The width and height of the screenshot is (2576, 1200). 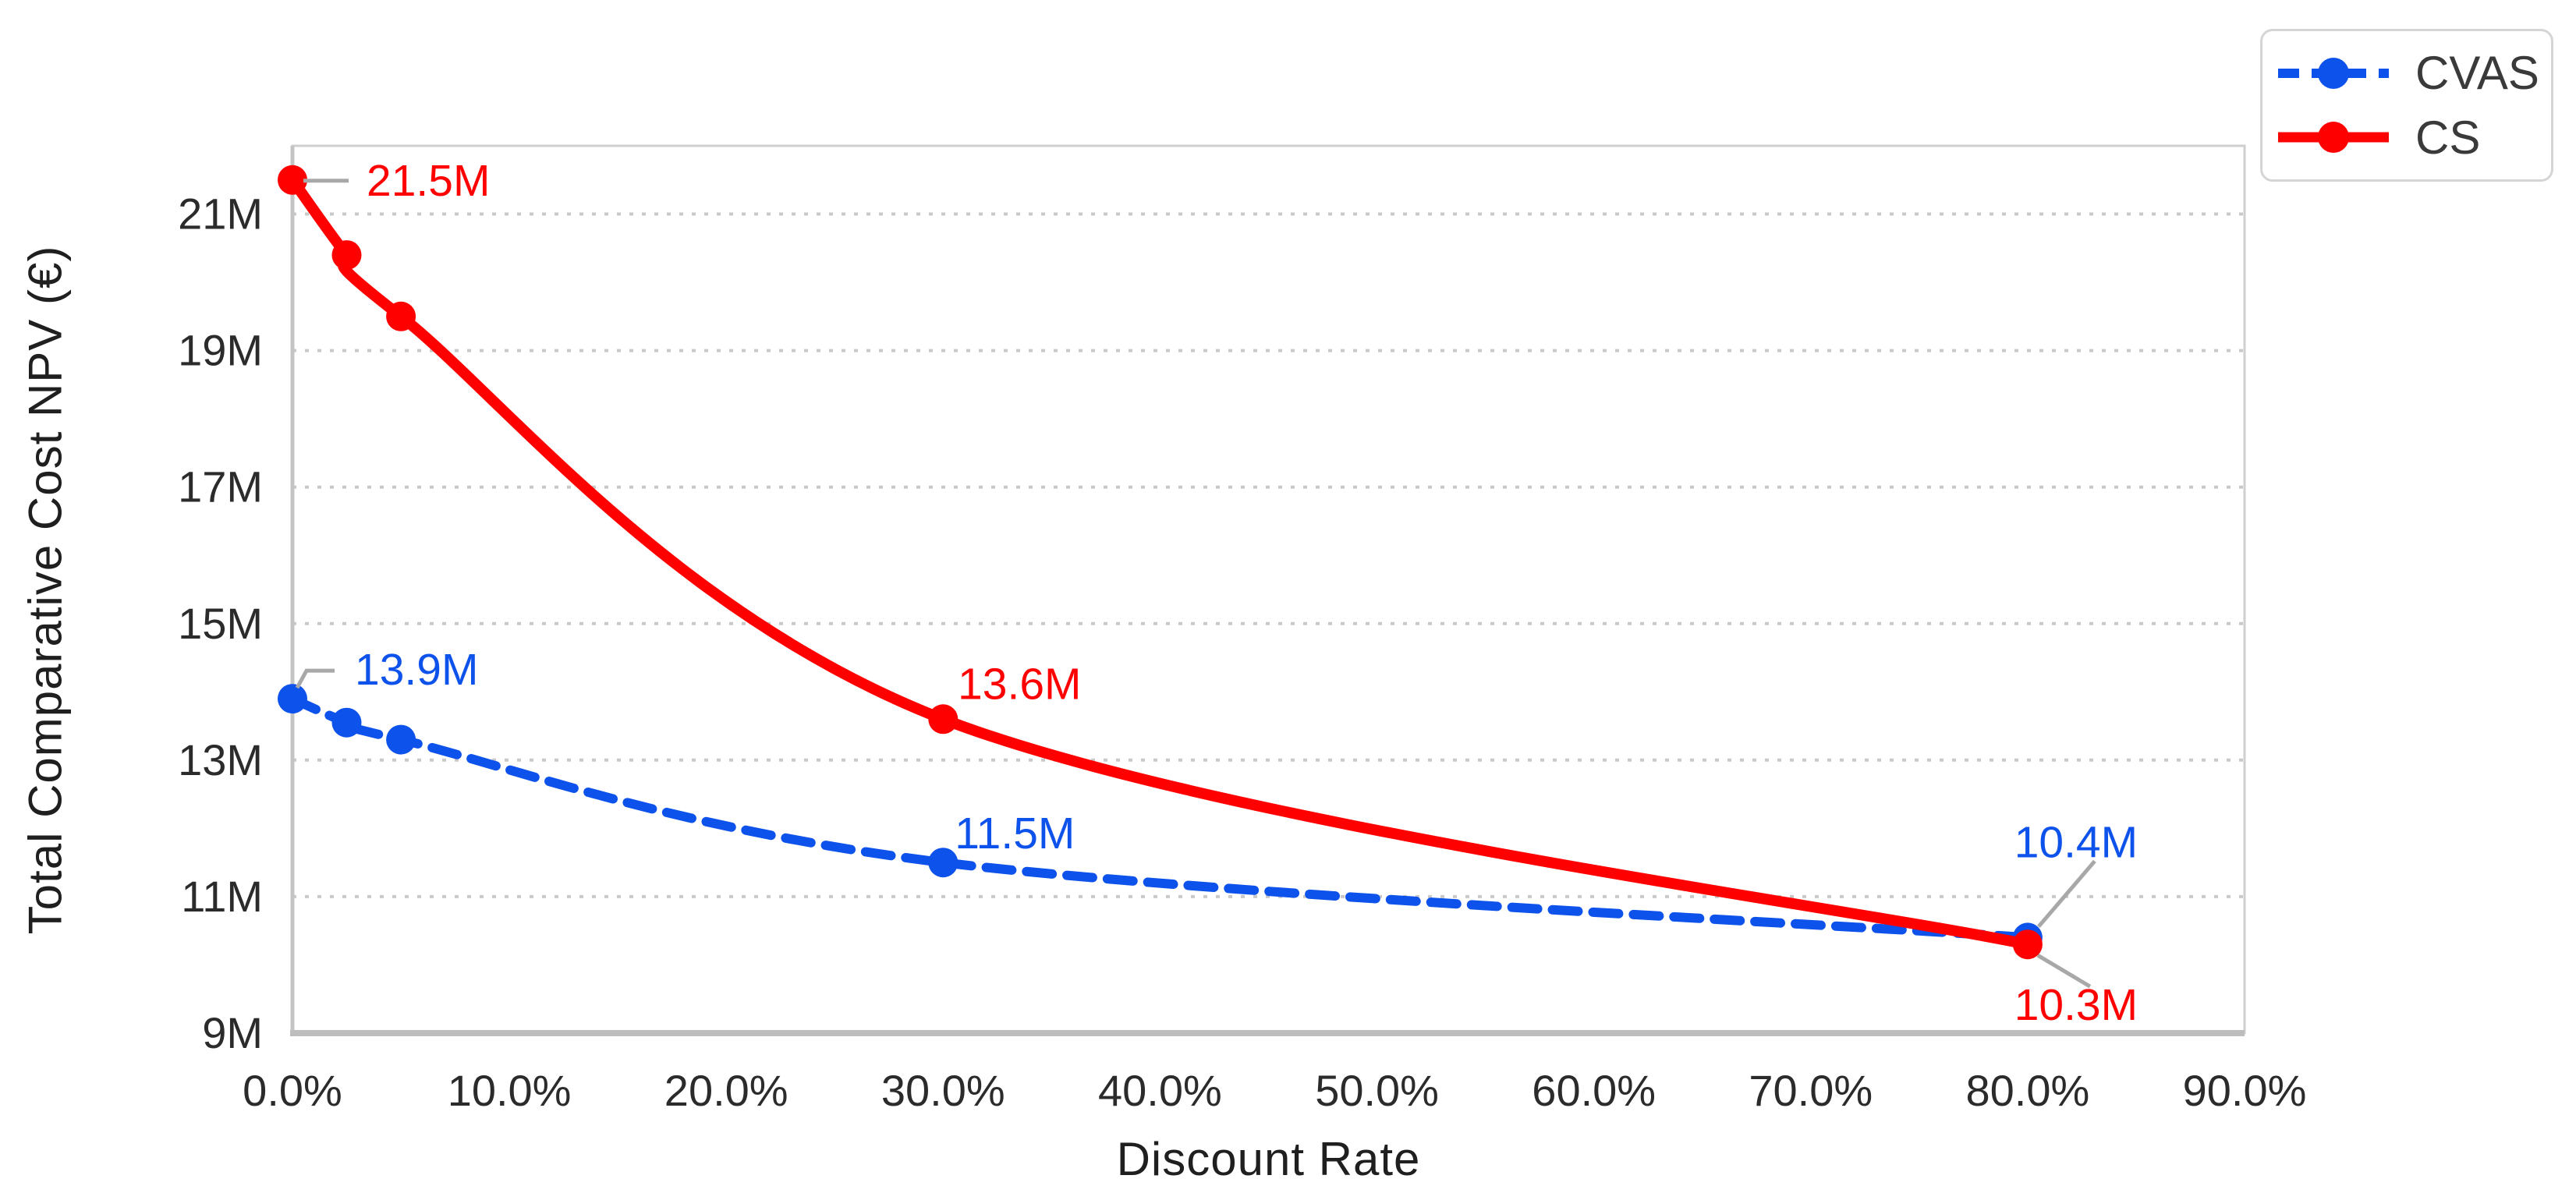 I want to click on x-tick-label-20.0%: 20.0%, so click(x=726, y=1090).